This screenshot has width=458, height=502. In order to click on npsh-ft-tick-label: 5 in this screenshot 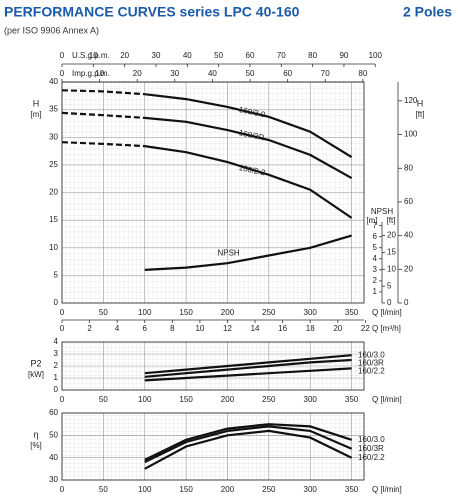, I will do `click(389, 285)`.